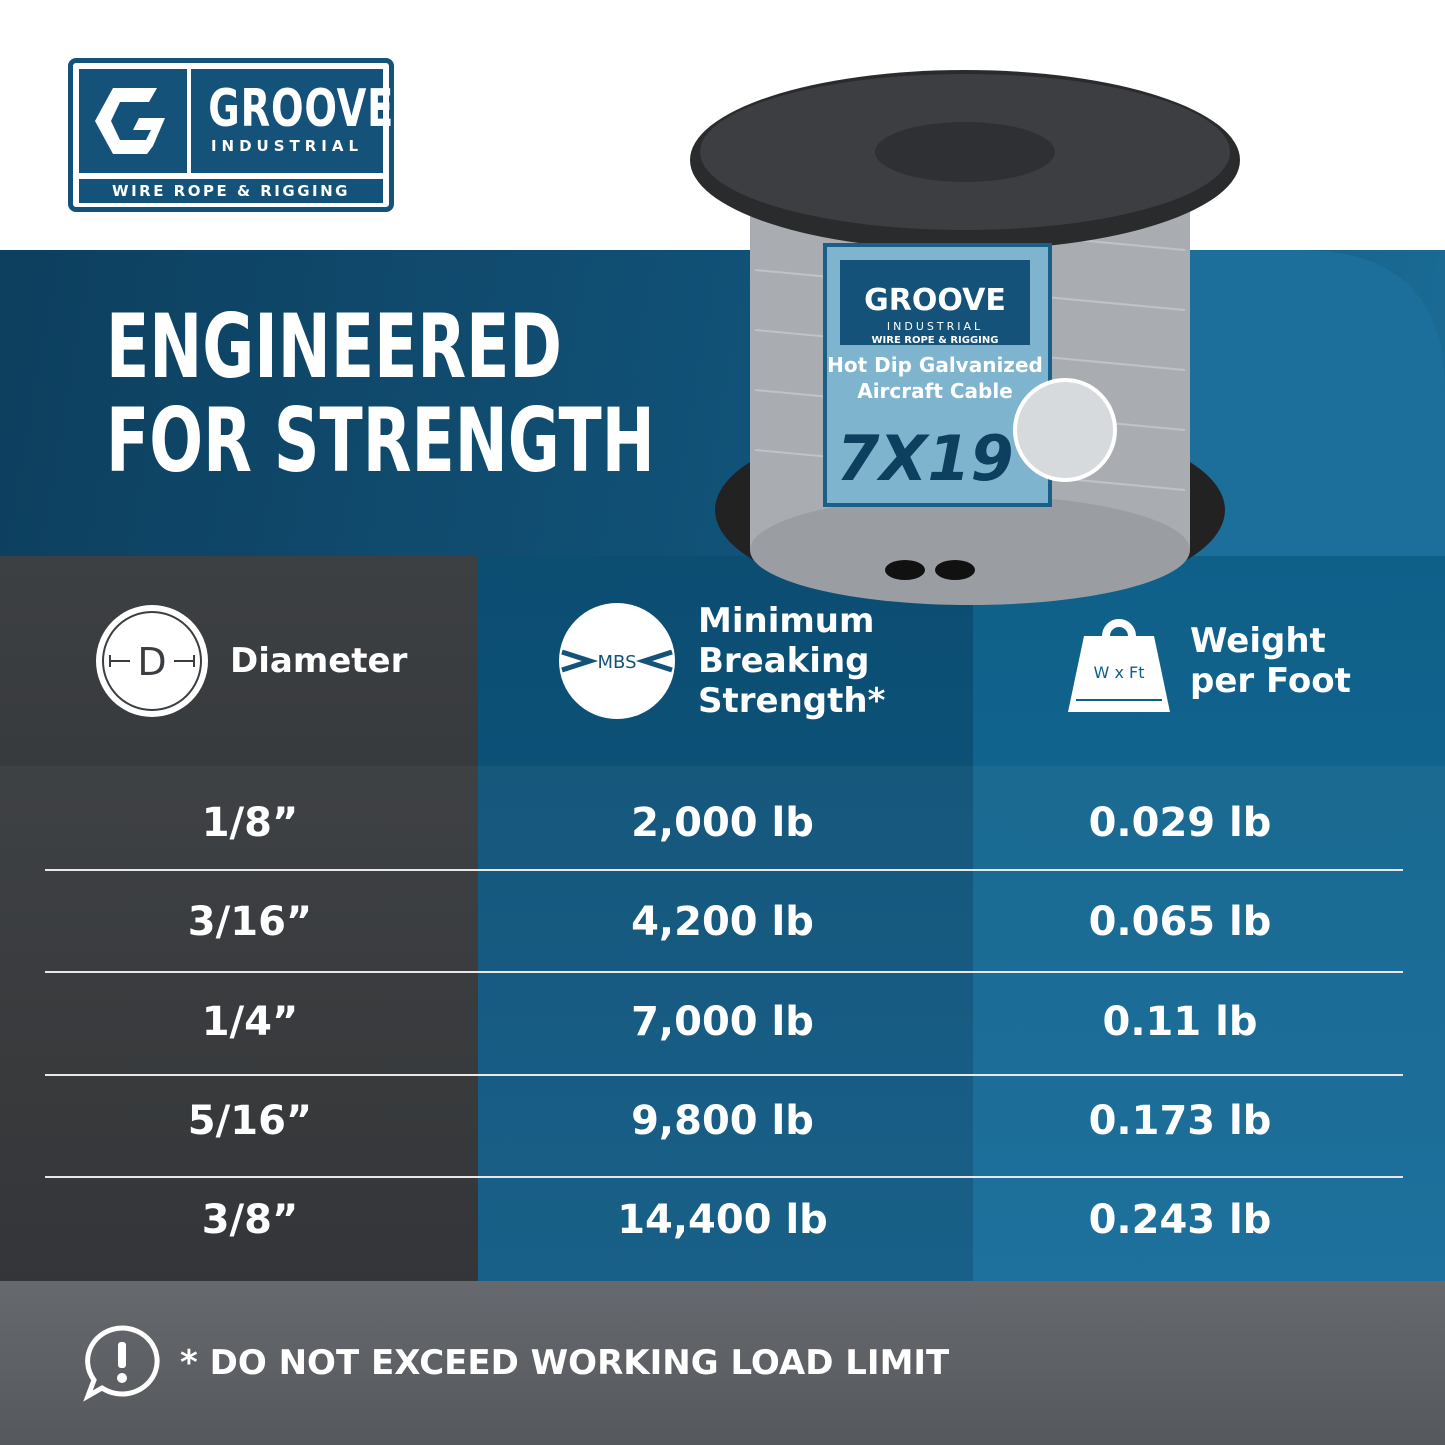 The width and height of the screenshot is (1445, 1445). I want to click on headline: ENGINEERED FOR STRENGTH, so click(380, 394).